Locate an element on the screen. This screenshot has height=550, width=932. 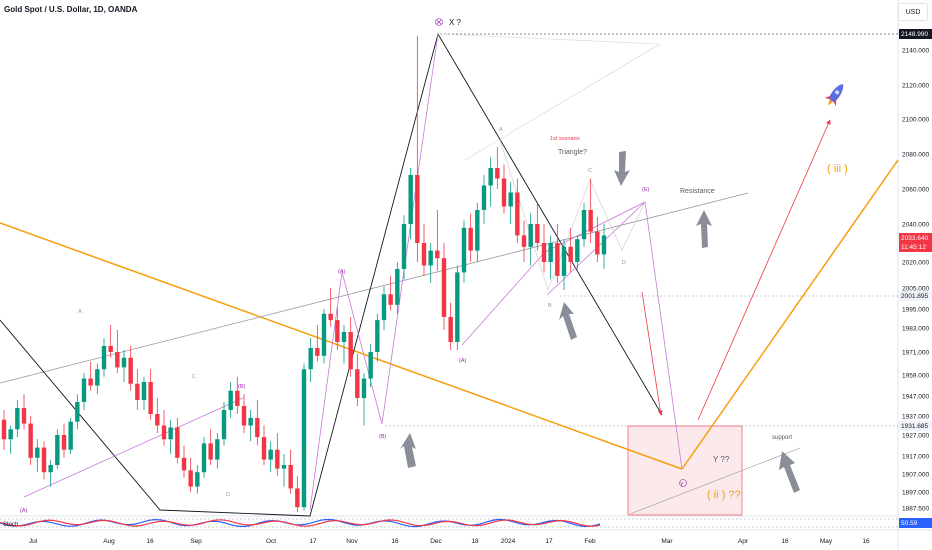
red-up-arrow is located at coordinates (764, 270).